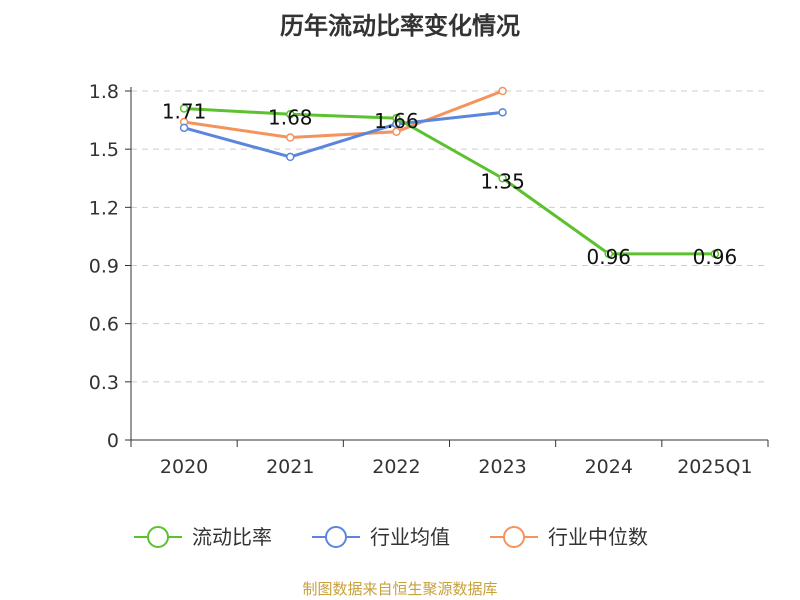 The image size is (800, 600). I want to click on legend-label: 流动比率, so click(232, 537).